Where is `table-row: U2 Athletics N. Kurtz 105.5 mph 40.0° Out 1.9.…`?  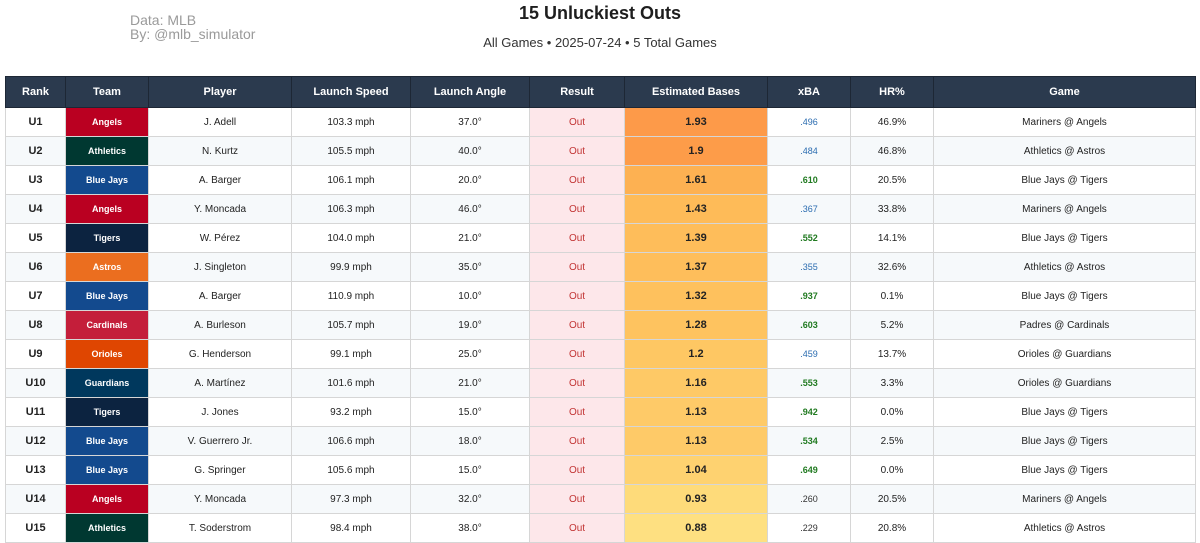
table-row: U2 Athletics N. Kurtz 105.5 mph 40.0° Out 1.9.… is located at coordinates (600, 151).